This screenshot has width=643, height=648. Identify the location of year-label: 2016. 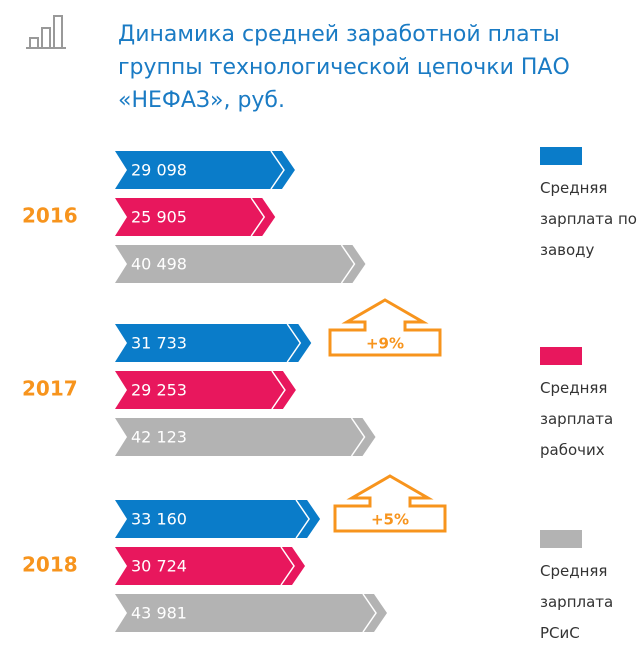
(50, 216).